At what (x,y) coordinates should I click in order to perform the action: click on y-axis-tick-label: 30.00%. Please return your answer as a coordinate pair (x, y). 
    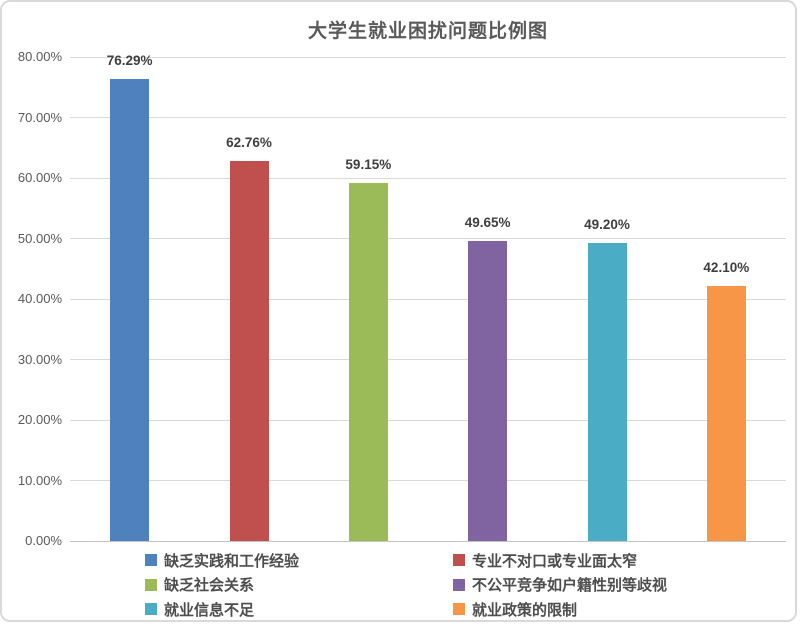
    Looking at the image, I should click on (39, 359).